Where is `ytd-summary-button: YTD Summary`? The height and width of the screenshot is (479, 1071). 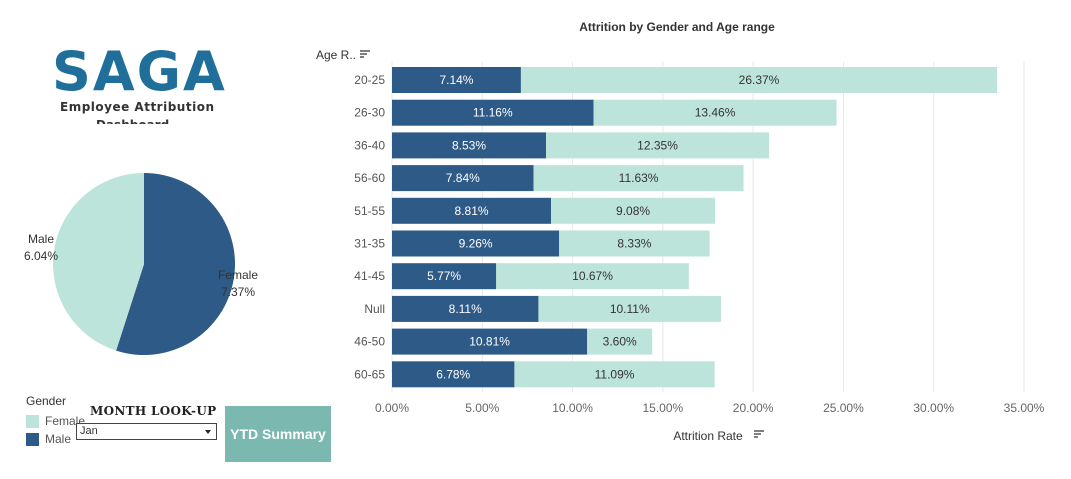 ytd-summary-button: YTD Summary is located at coordinates (278, 434).